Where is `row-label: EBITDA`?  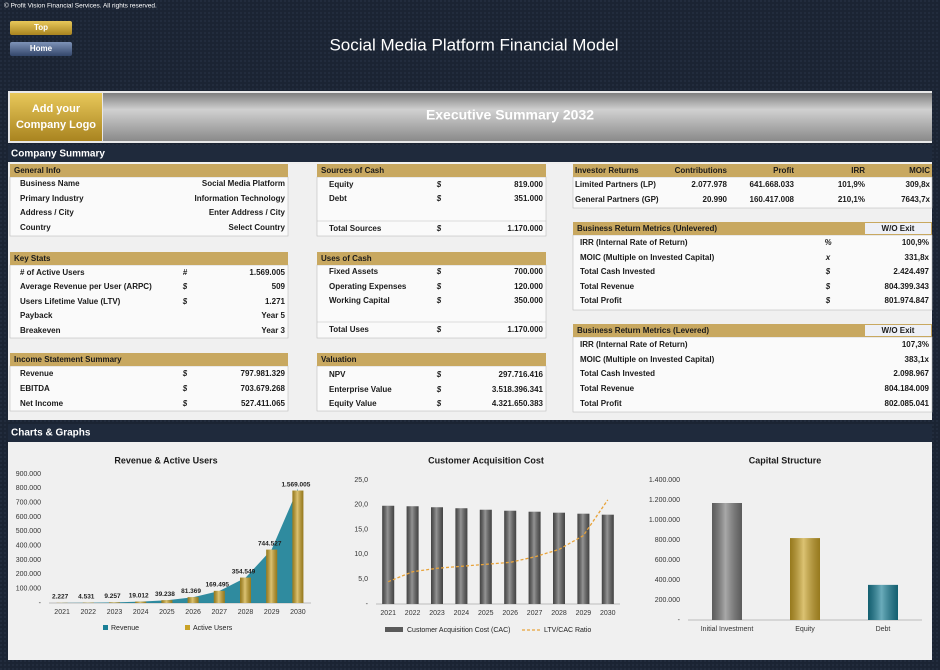
row-label: EBITDA is located at coordinates (35, 388).